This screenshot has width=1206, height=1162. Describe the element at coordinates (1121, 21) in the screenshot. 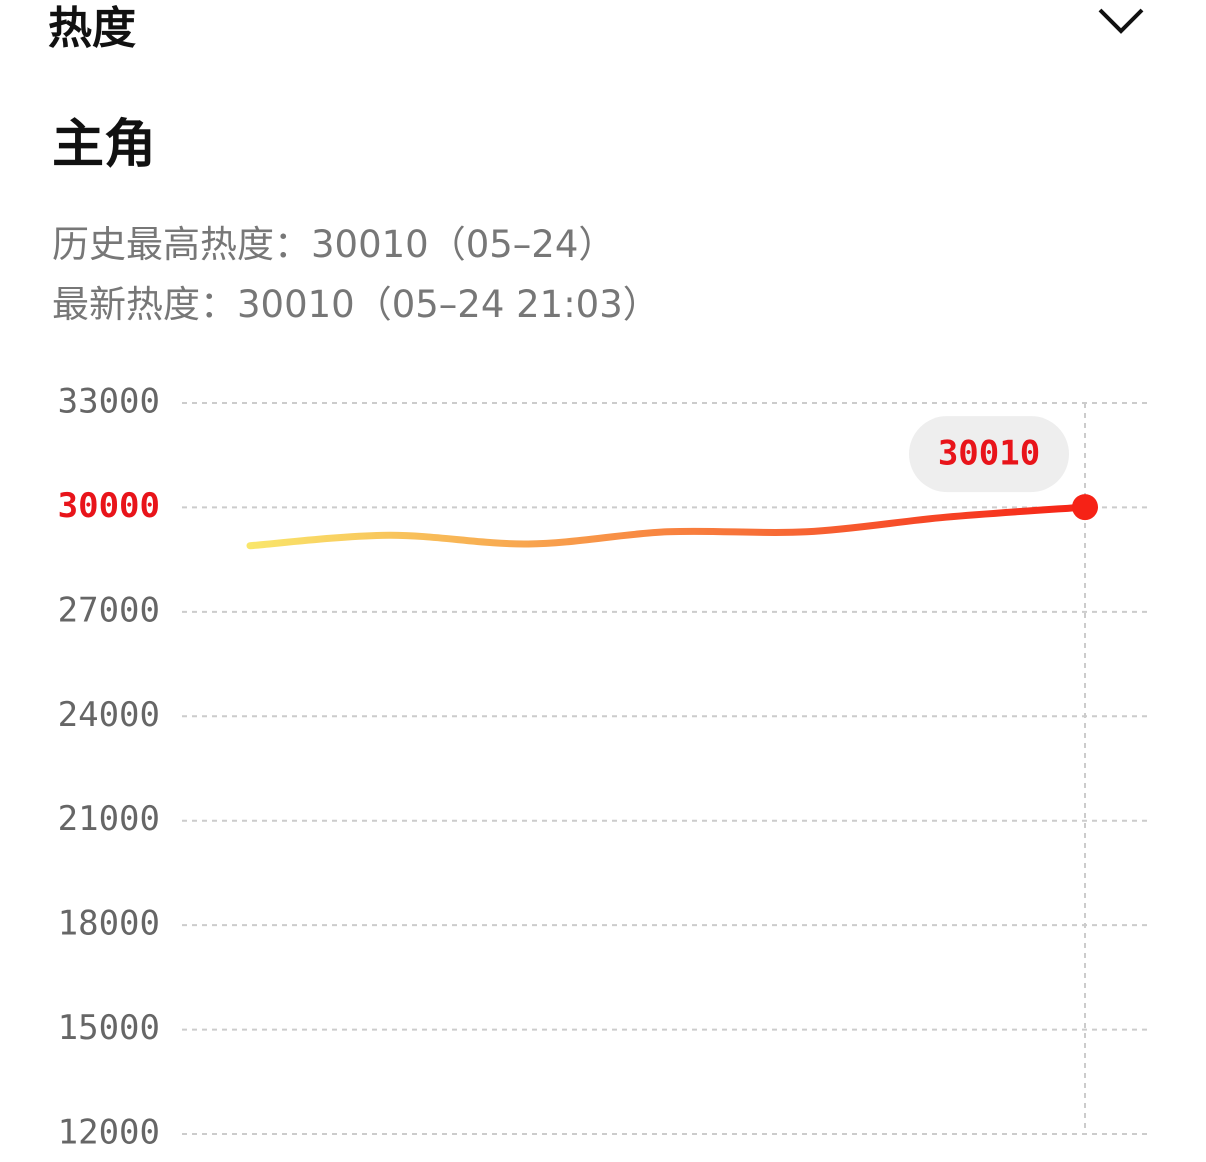

I see `collapse-chevron` at that location.